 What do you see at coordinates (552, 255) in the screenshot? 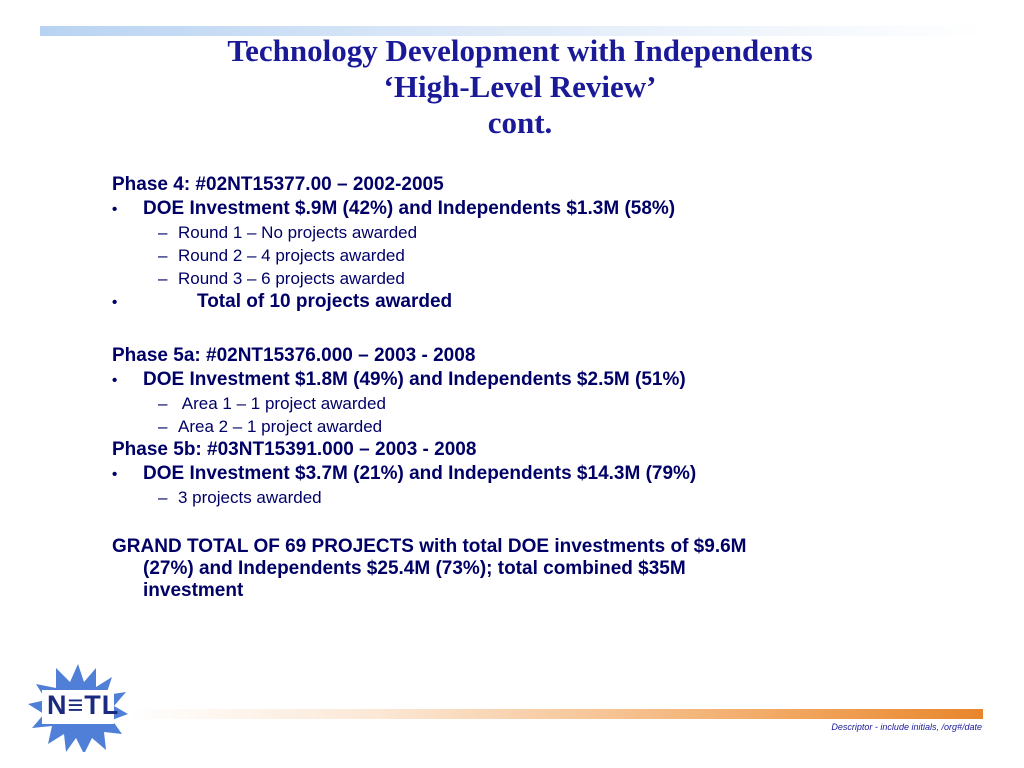
I see `phase4-sub-item: – Round 2 – 4 projects awarded` at bounding box center [552, 255].